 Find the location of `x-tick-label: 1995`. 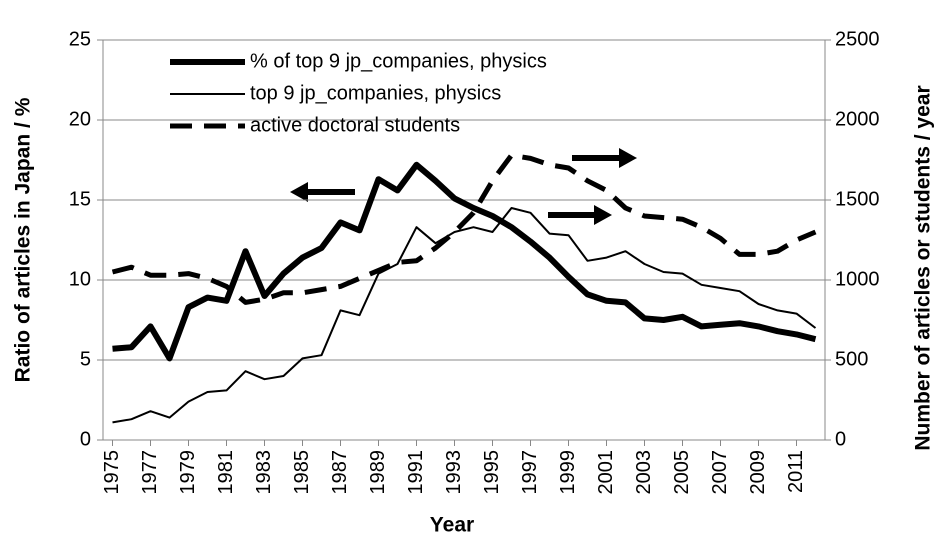

x-tick-label: 1995 is located at coordinates (492, 472).